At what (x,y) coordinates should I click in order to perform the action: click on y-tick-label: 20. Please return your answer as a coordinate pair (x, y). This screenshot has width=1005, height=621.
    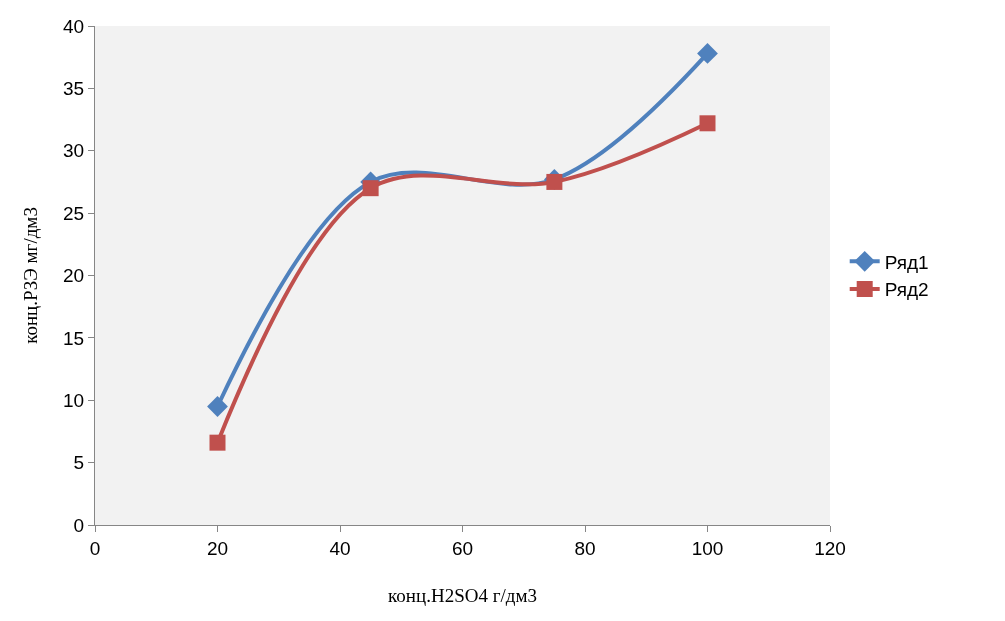
    Looking at the image, I should click on (74, 276).